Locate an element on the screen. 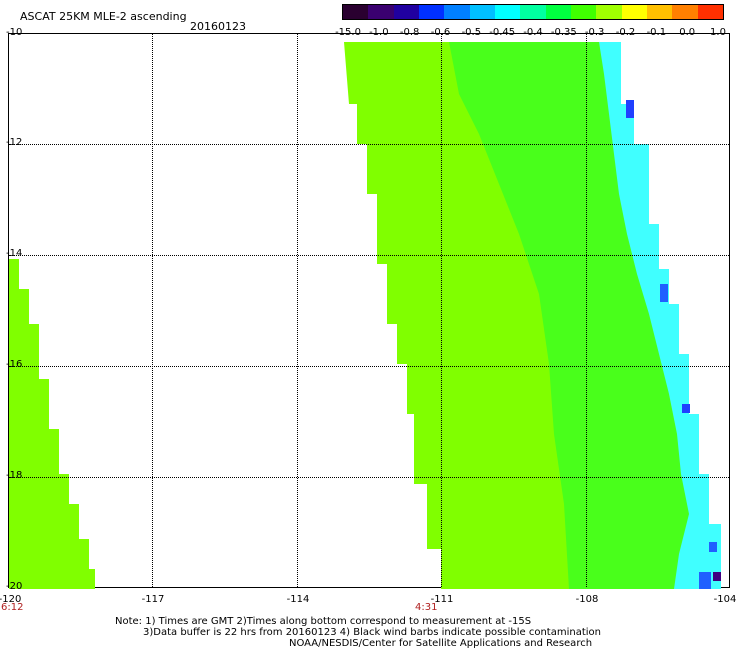 The height and width of the screenshot is (650, 740). colorbar-tick-label: -0.4 is located at coordinates (533, 32).